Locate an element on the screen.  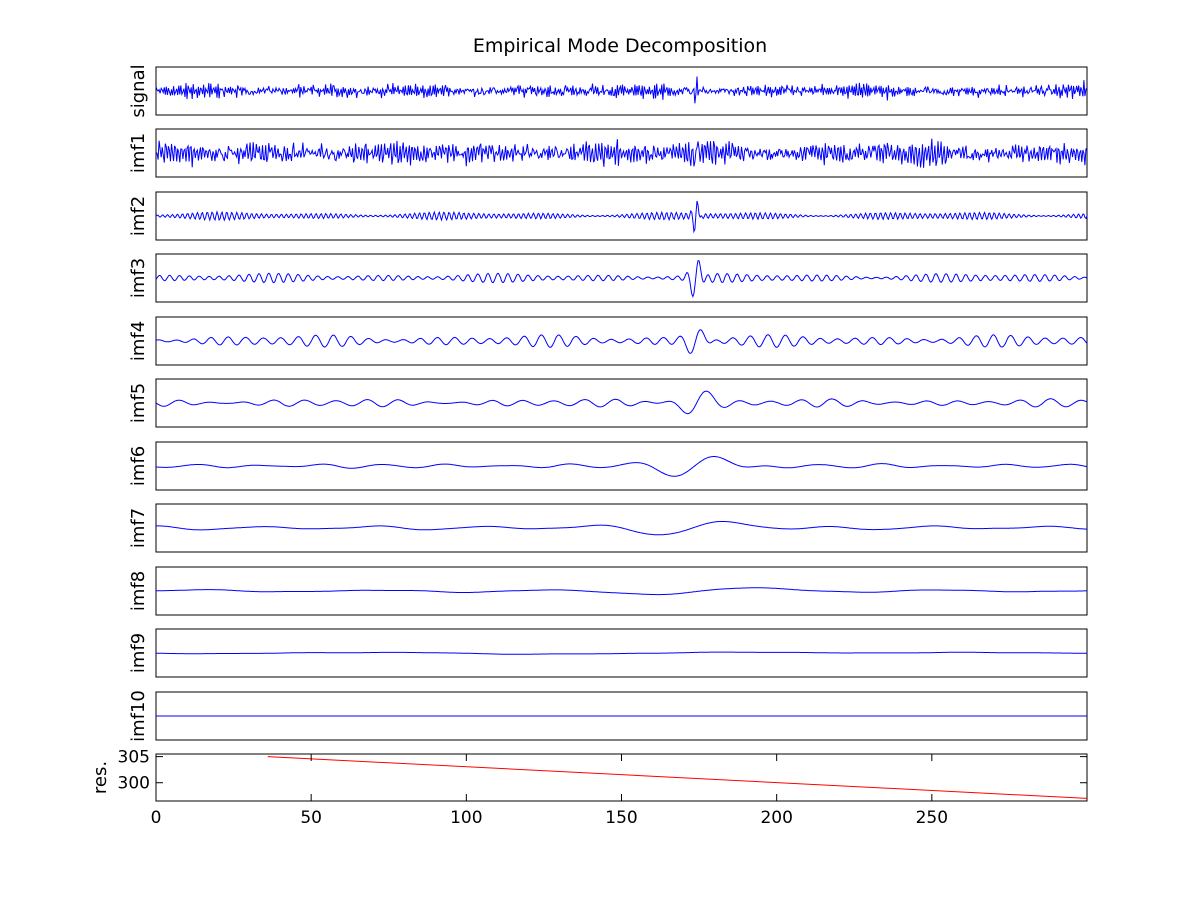
panel-label-imf7: imf7 is located at coordinates (138, 528).